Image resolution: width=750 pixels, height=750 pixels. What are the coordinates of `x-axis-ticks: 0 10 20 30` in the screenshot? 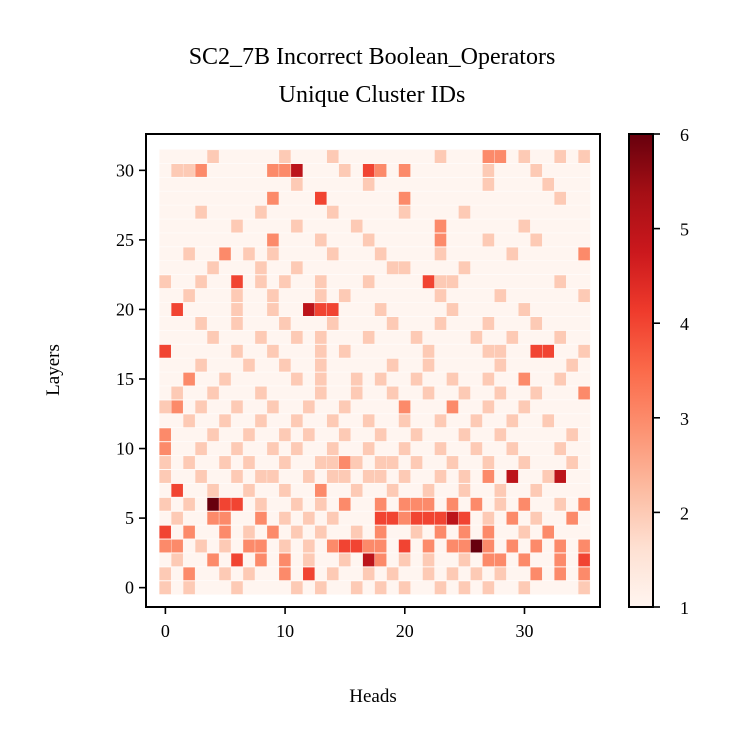 It's located at (347, 624).